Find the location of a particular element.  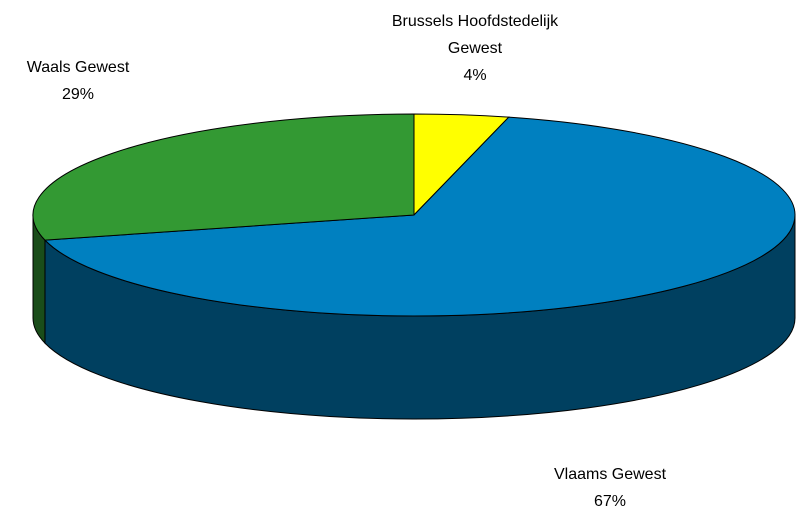

category-label: Waals Gewest is located at coordinates (78, 67).